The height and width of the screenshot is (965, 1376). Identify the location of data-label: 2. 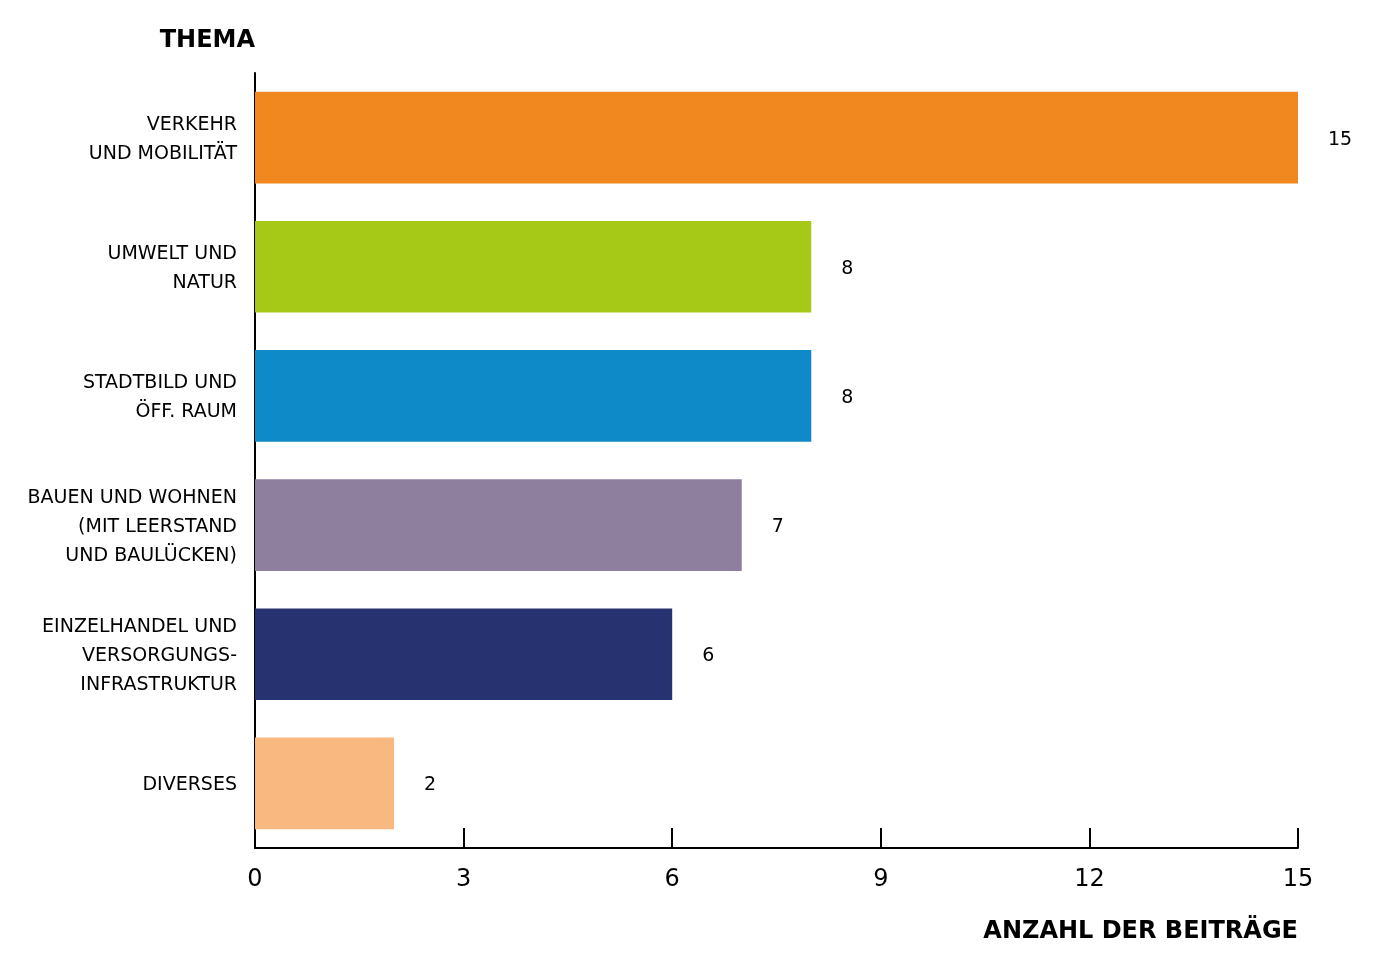
(430, 783).